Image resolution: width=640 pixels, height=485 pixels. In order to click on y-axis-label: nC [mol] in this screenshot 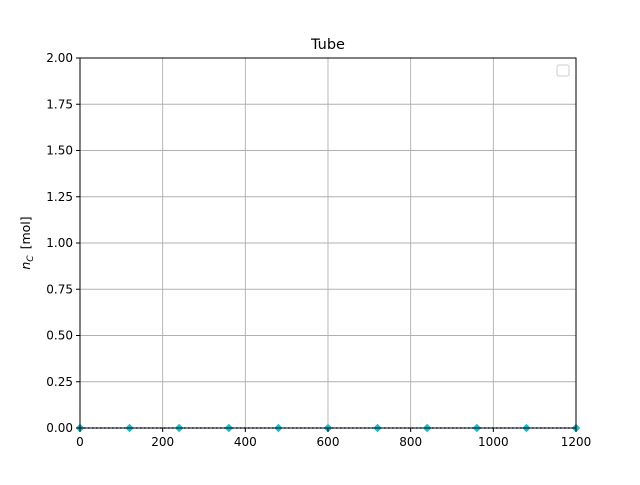, I will do `click(27, 242)`.